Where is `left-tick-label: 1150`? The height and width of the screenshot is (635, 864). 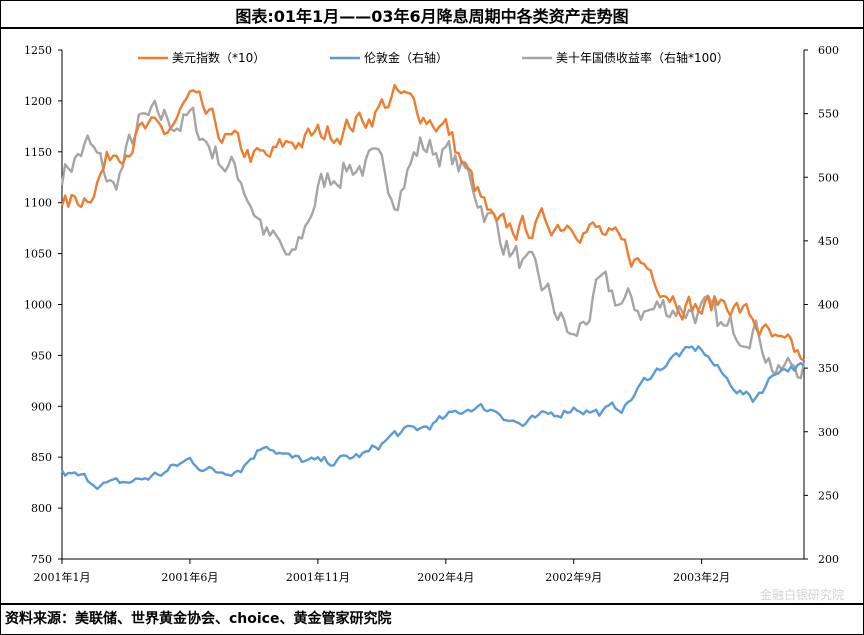 left-tick-label: 1150 is located at coordinates (38, 152).